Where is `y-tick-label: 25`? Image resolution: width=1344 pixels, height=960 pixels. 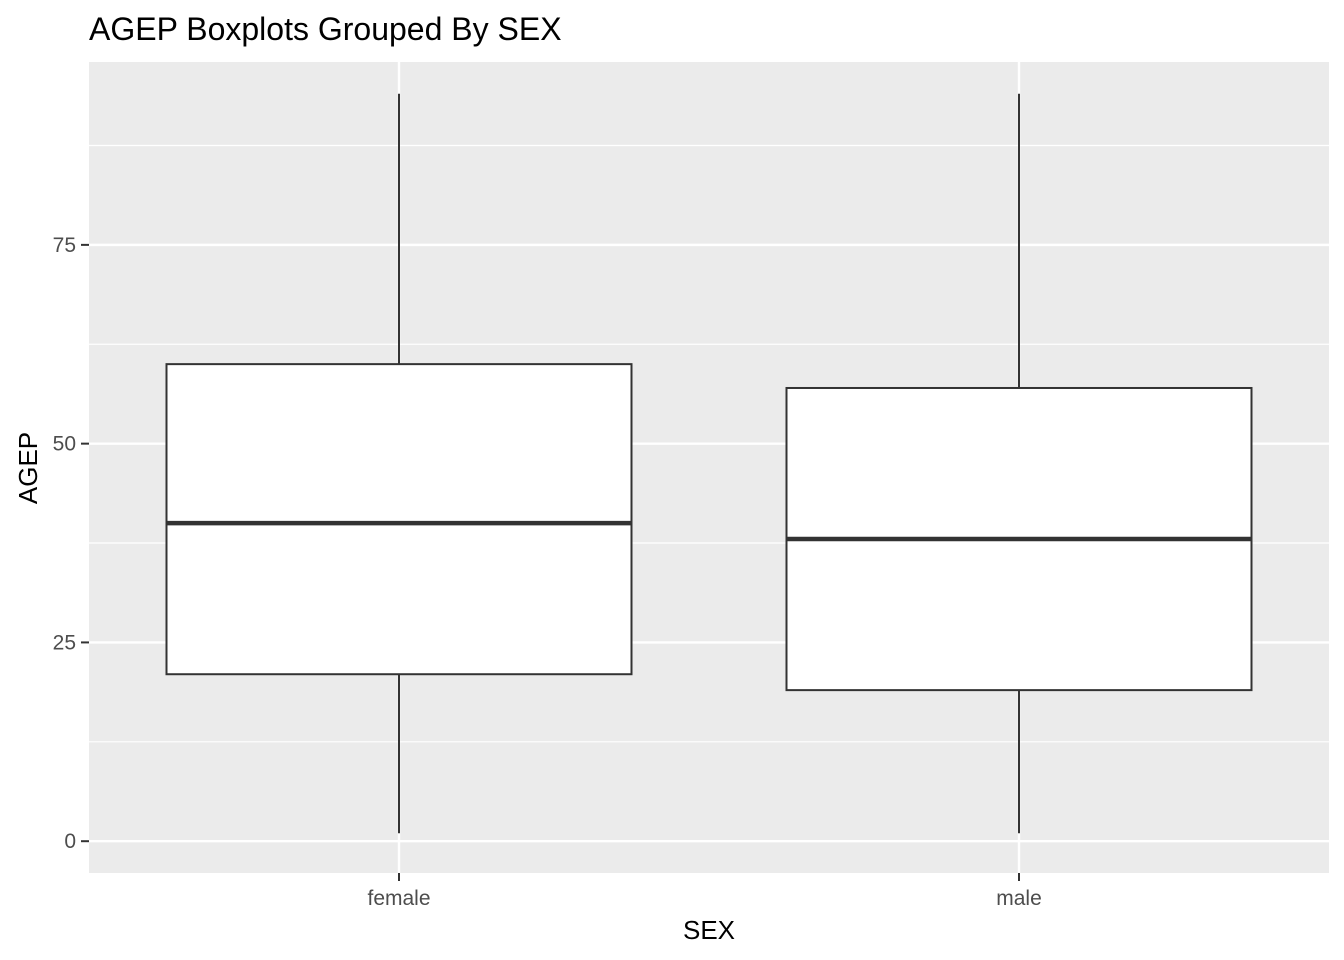
y-tick-label: 25 is located at coordinates (64, 642).